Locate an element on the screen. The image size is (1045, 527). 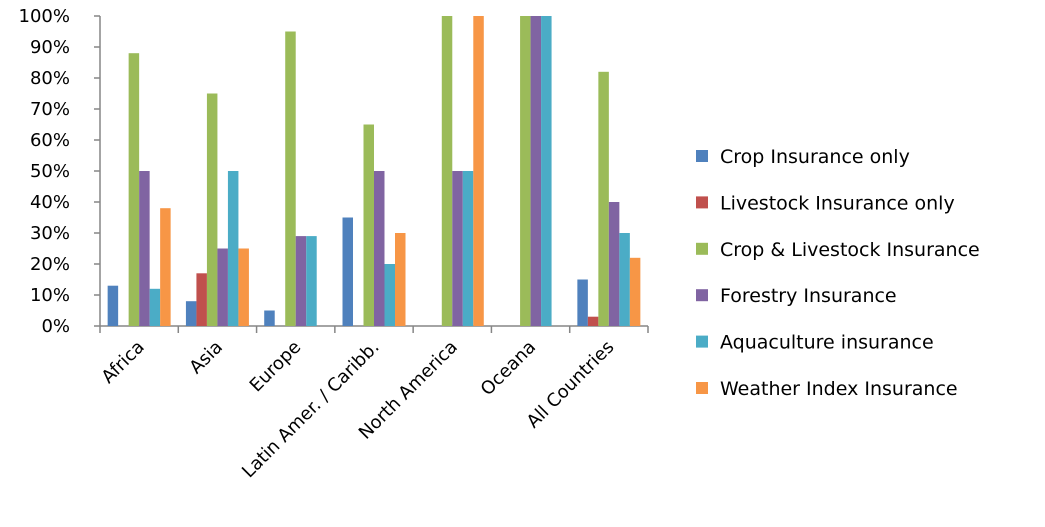
bar-weather-index-insurance-africa is located at coordinates (165, 267).